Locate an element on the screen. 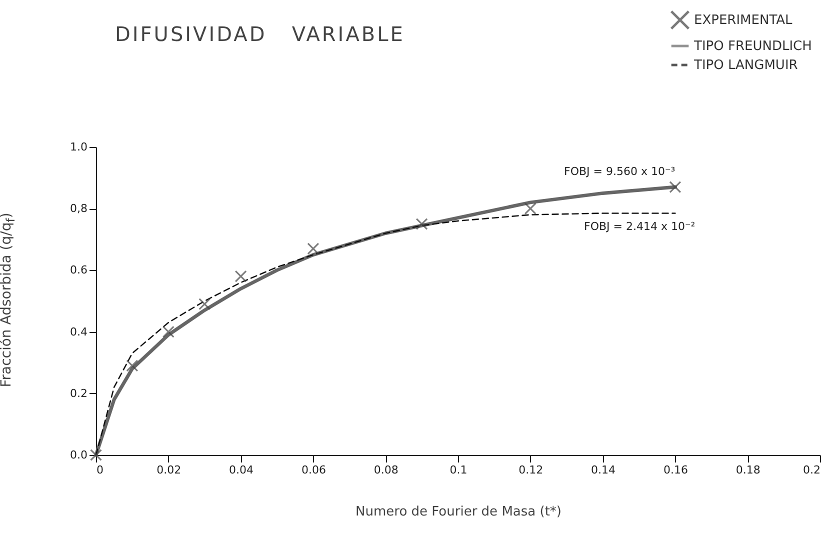 This screenshot has width=829, height=559. legend-label: TIPO LANGMUIR is located at coordinates (745, 65).